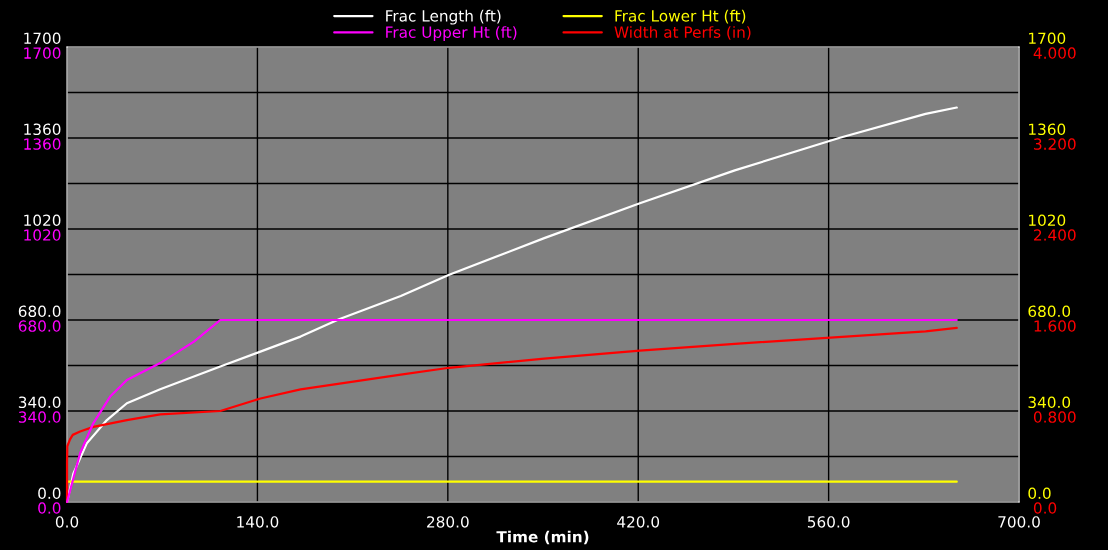 The width and height of the screenshot is (1108, 550). What do you see at coordinates (443, 17) in the screenshot?
I see `legend-label: Frac Length (ft)` at bounding box center [443, 17].